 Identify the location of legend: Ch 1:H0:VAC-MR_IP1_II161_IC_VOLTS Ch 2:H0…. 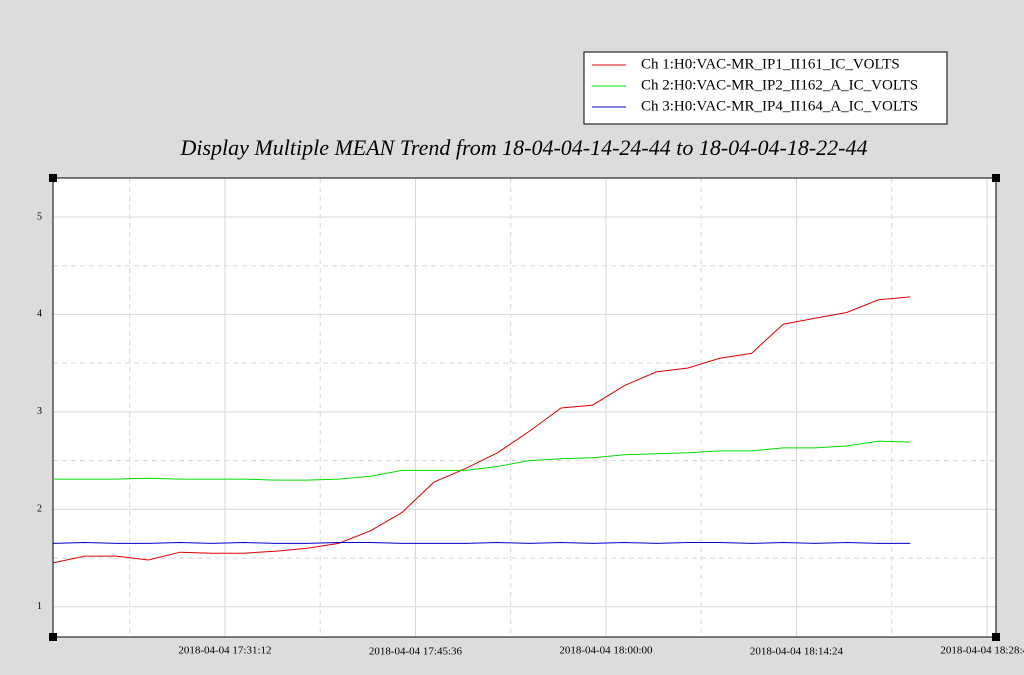
(765, 88).